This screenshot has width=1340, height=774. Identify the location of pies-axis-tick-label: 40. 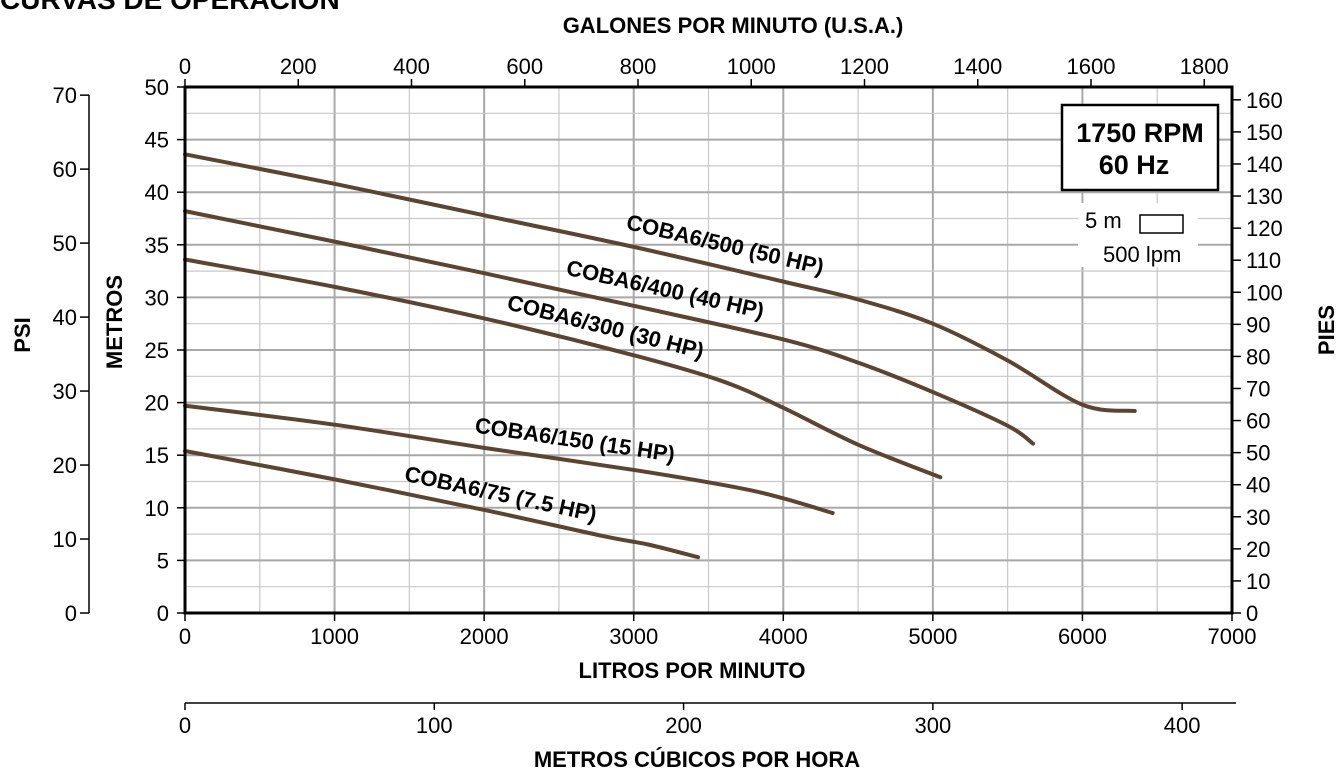
(1258, 485).